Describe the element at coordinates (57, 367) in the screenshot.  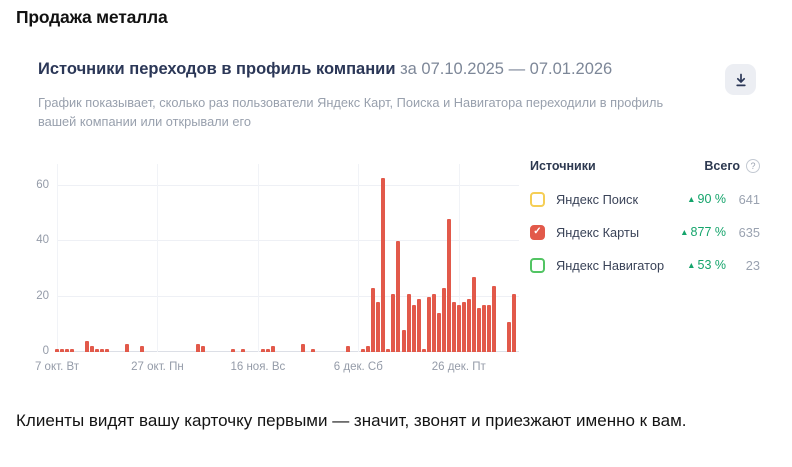
I see `x-tick-label: 7 окт. Вт` at that location.